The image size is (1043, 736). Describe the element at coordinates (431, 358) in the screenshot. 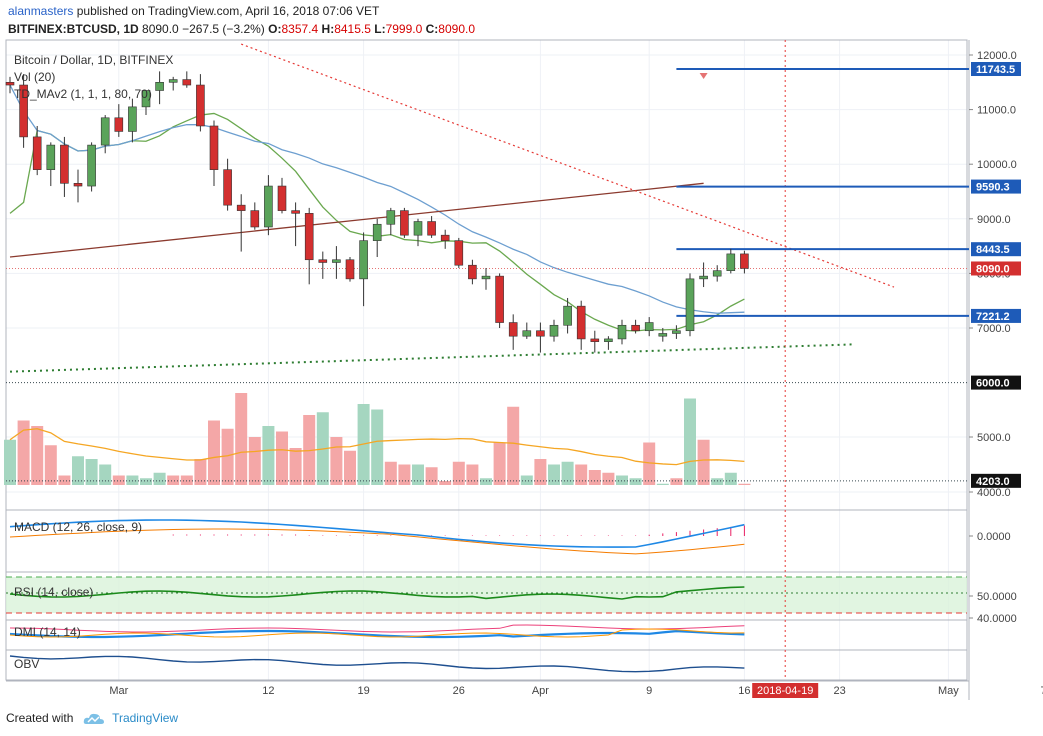

I see `trend-line-green` at that location.